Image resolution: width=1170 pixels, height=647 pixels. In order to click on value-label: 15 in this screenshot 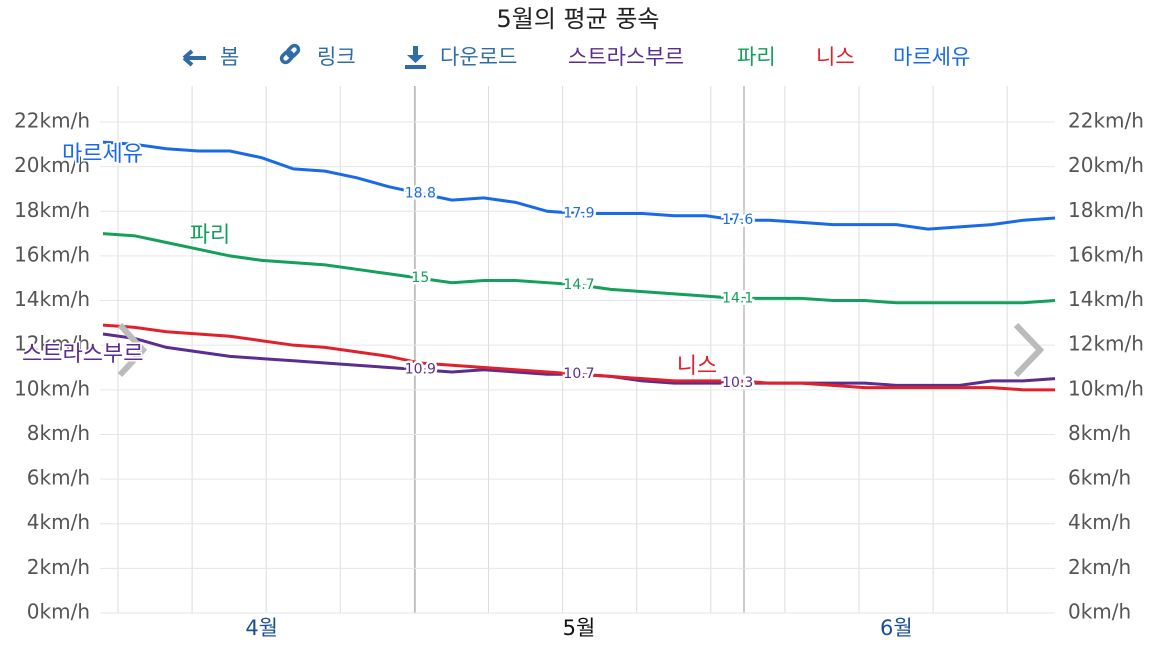, I will do `click(420, 278)`.